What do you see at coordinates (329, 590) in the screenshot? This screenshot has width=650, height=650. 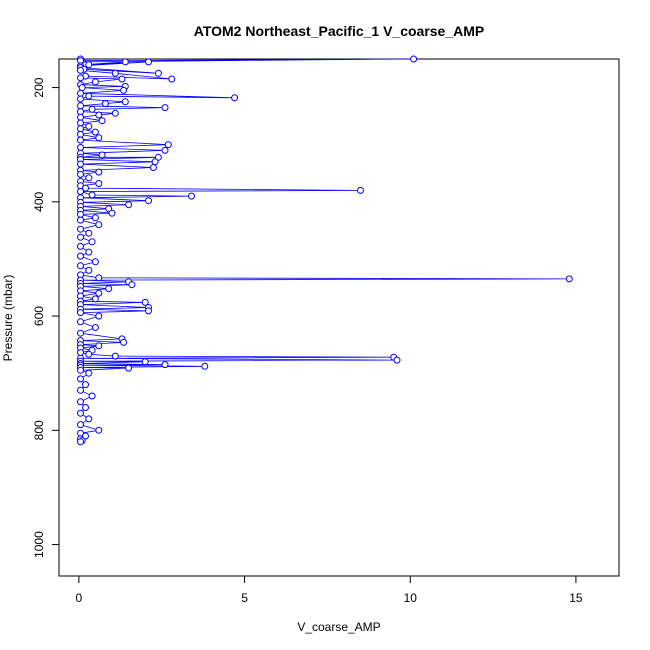 I see `x-axis: 0 5 10 15` at bounding box center [329, 590].